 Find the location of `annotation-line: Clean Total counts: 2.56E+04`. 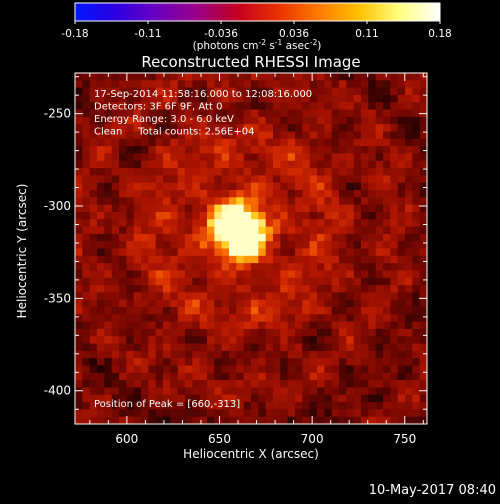

annotation-line: Clean Total counts: 2.56E+04 is located at coordinates (174, 132).